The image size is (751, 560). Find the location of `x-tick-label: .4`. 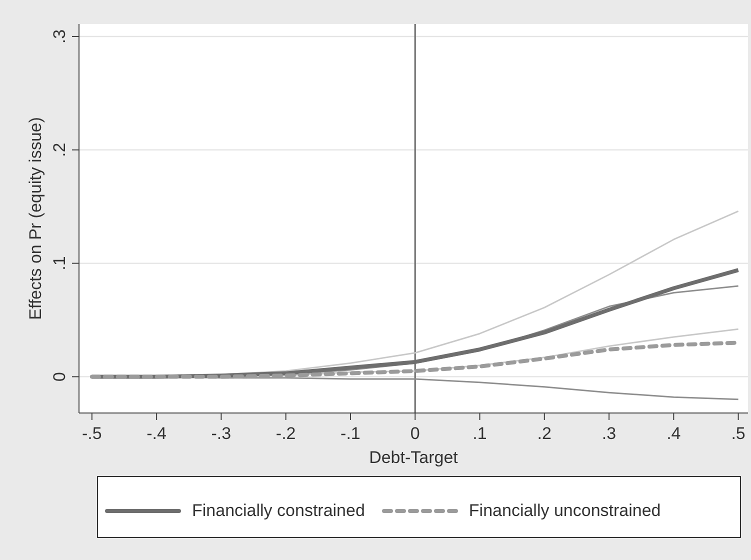

x-tick-label: .4 is located at coordinates (673, 434).